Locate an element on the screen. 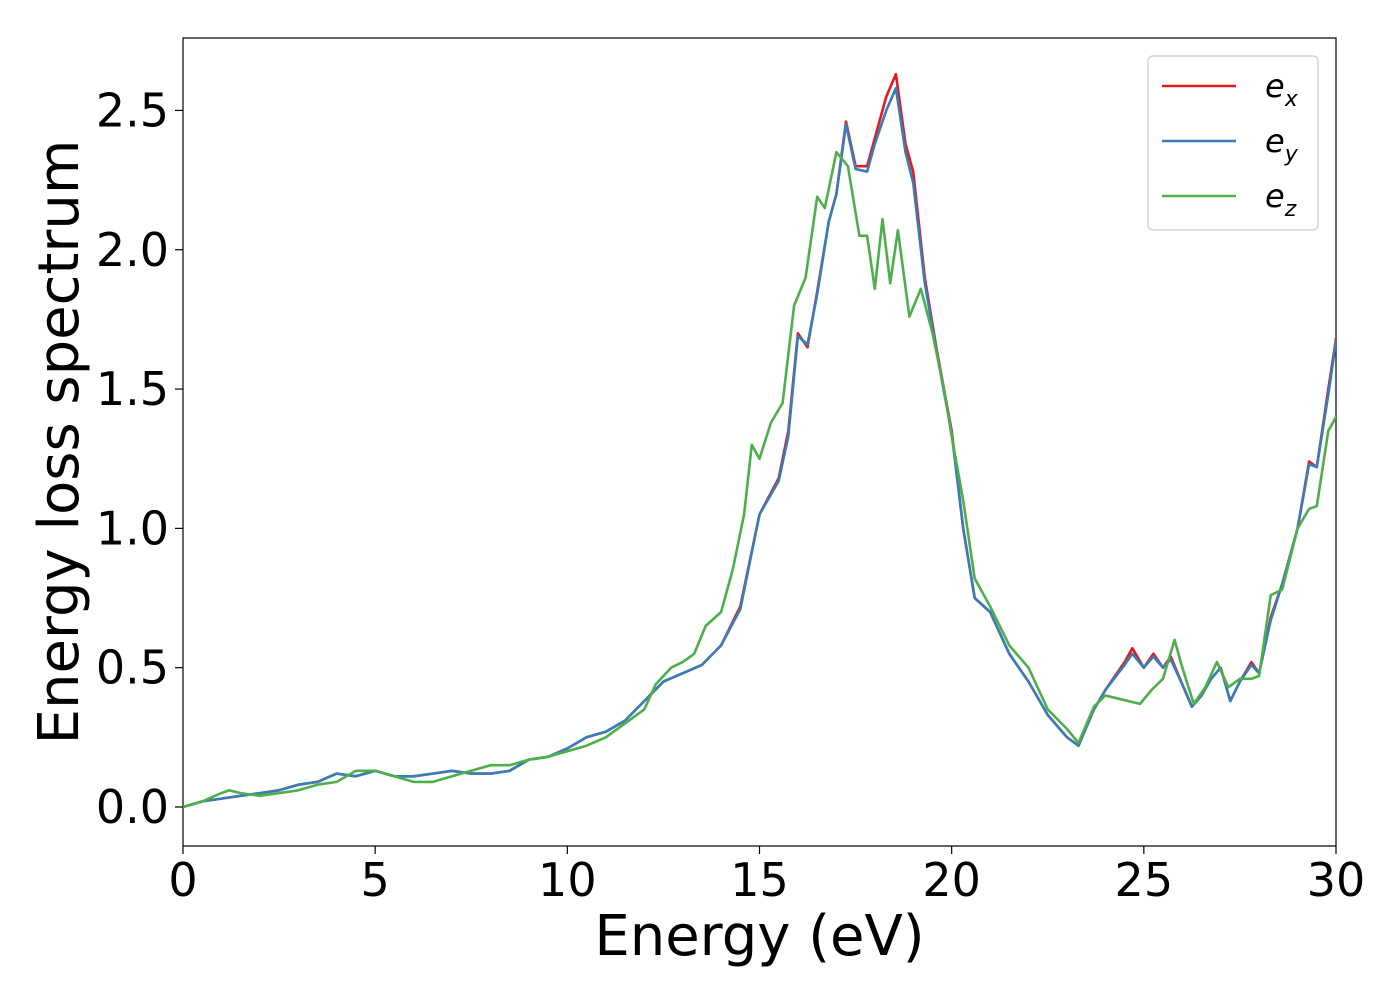 The height and width of the screenshot is (1000, 1400). legend: ex ey ez is located at coordinates (1233, 143).